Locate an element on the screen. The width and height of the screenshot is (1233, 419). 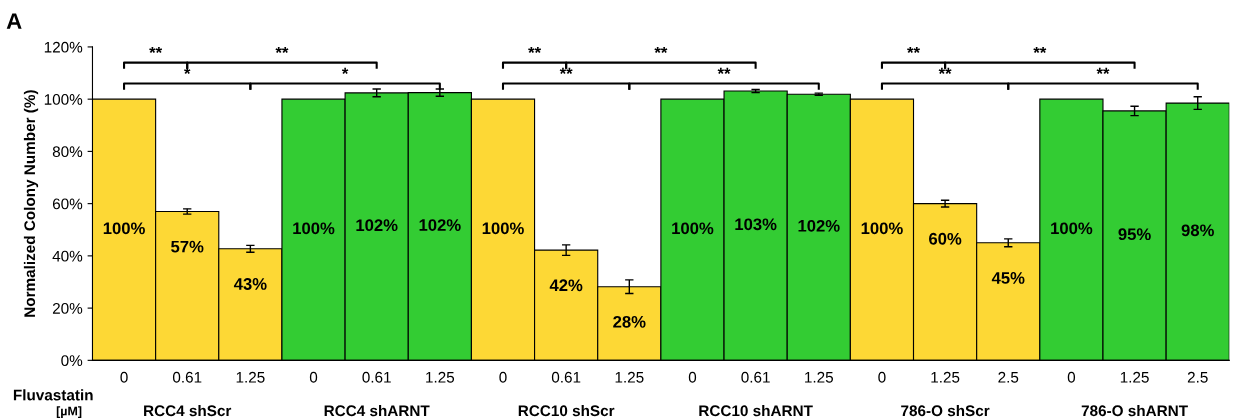
data-label: 103% is located at coordinates (756, 224).